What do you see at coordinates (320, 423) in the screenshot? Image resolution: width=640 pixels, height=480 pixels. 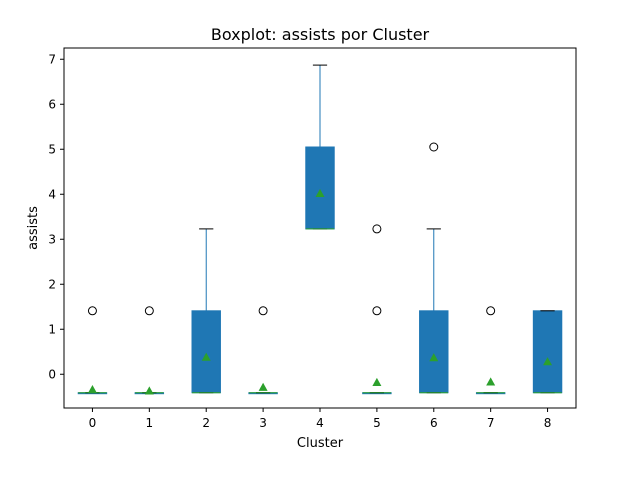 I see `x-tick-label: 4` at bounding box center [320, 423].